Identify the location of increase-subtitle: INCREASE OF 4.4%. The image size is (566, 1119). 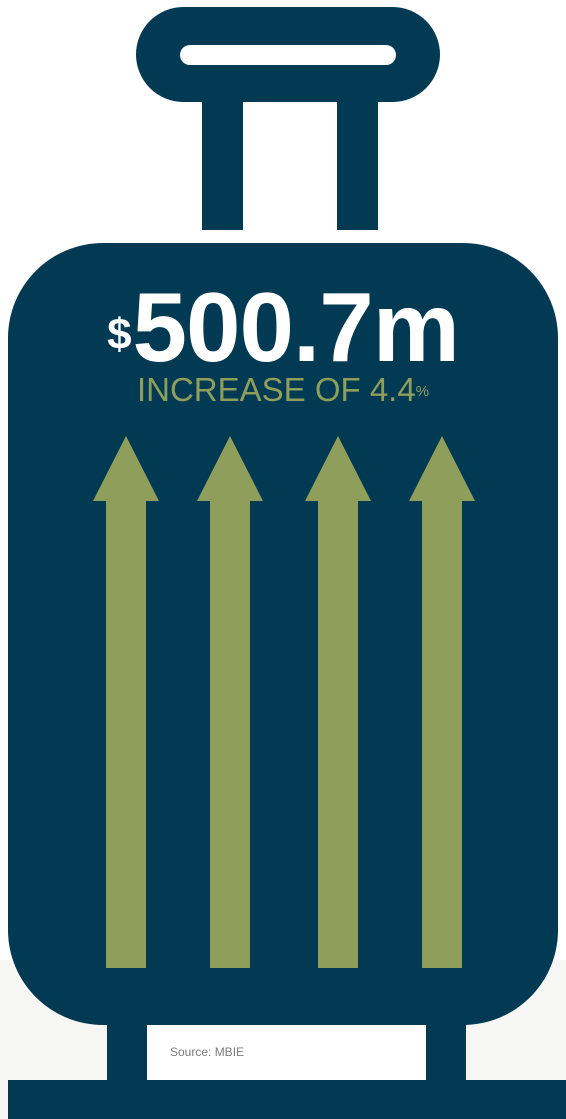
(283, 390).